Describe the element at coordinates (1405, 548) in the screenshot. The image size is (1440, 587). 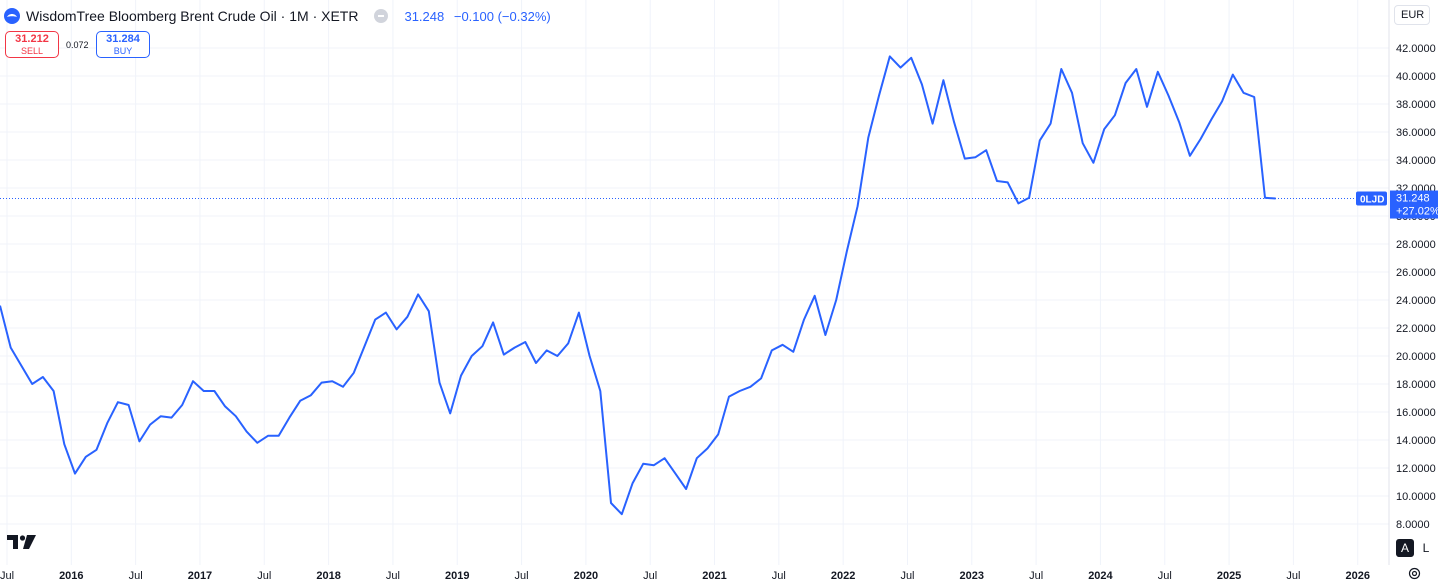
I see `auto-scale-button: A` at that location.